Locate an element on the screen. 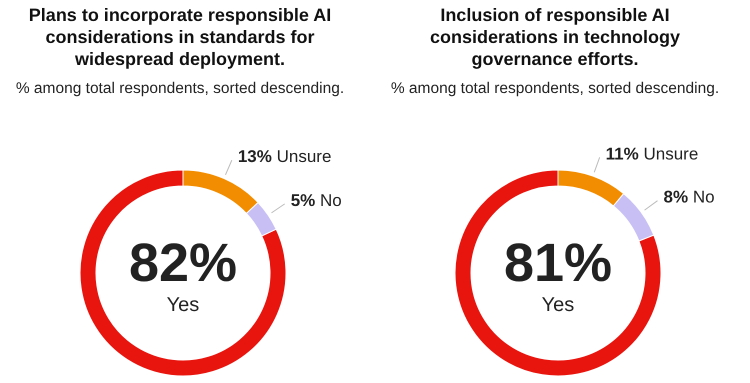  data-label: 8% is located at coordinates (676, 197).